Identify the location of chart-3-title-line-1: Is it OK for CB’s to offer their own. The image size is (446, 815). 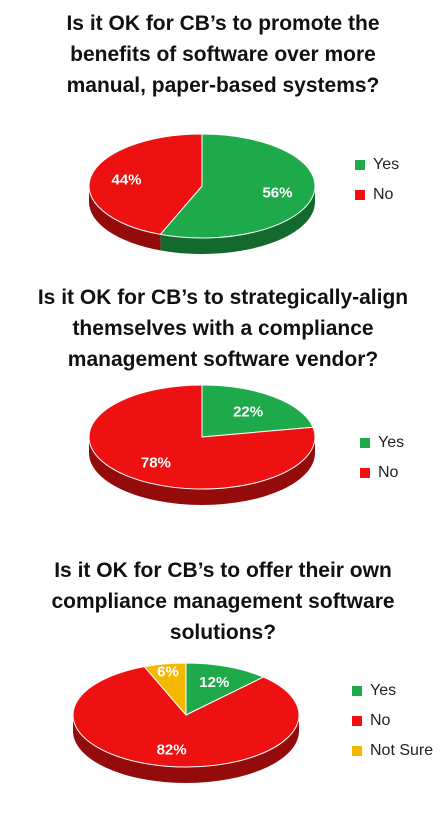
(223, 570).